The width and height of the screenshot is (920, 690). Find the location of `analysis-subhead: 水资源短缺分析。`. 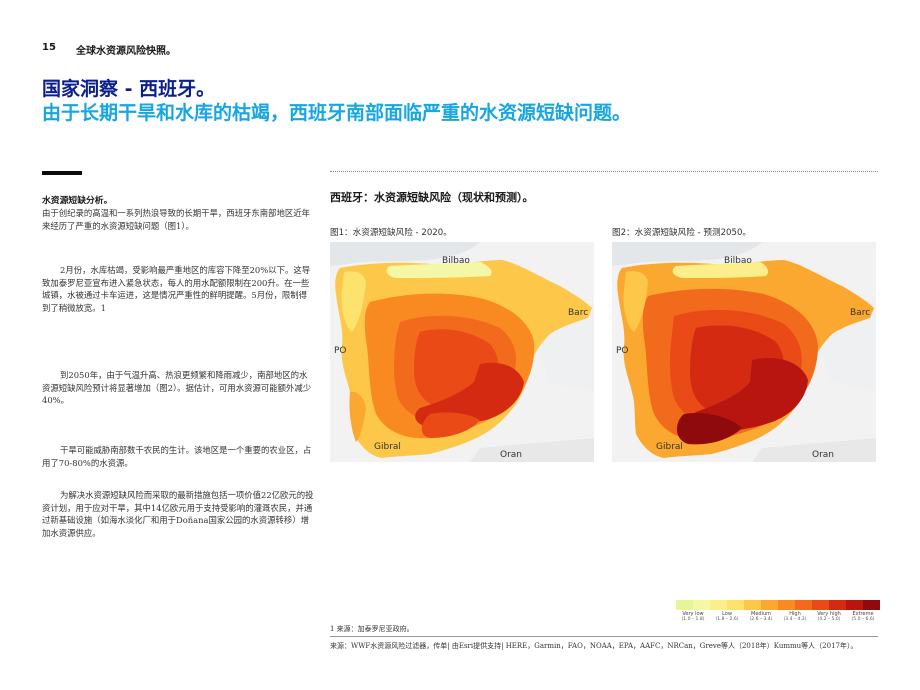

analysis-subhead: 水资源短缺分析。 is located at coordinates (77, 201).